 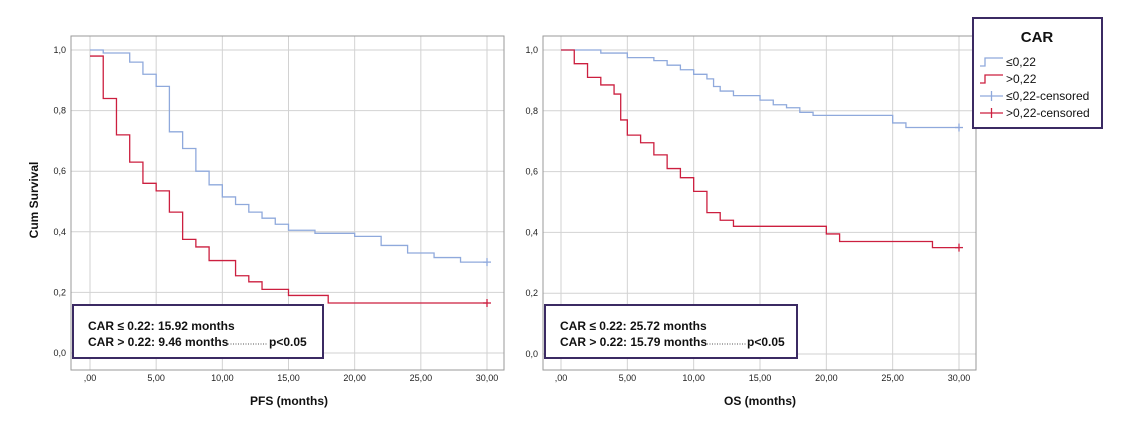 What do you see at coordinates (487, 303) in the screenshot?
I see `pfs-series-high-censor-mark` at bounding box center [487, 303].